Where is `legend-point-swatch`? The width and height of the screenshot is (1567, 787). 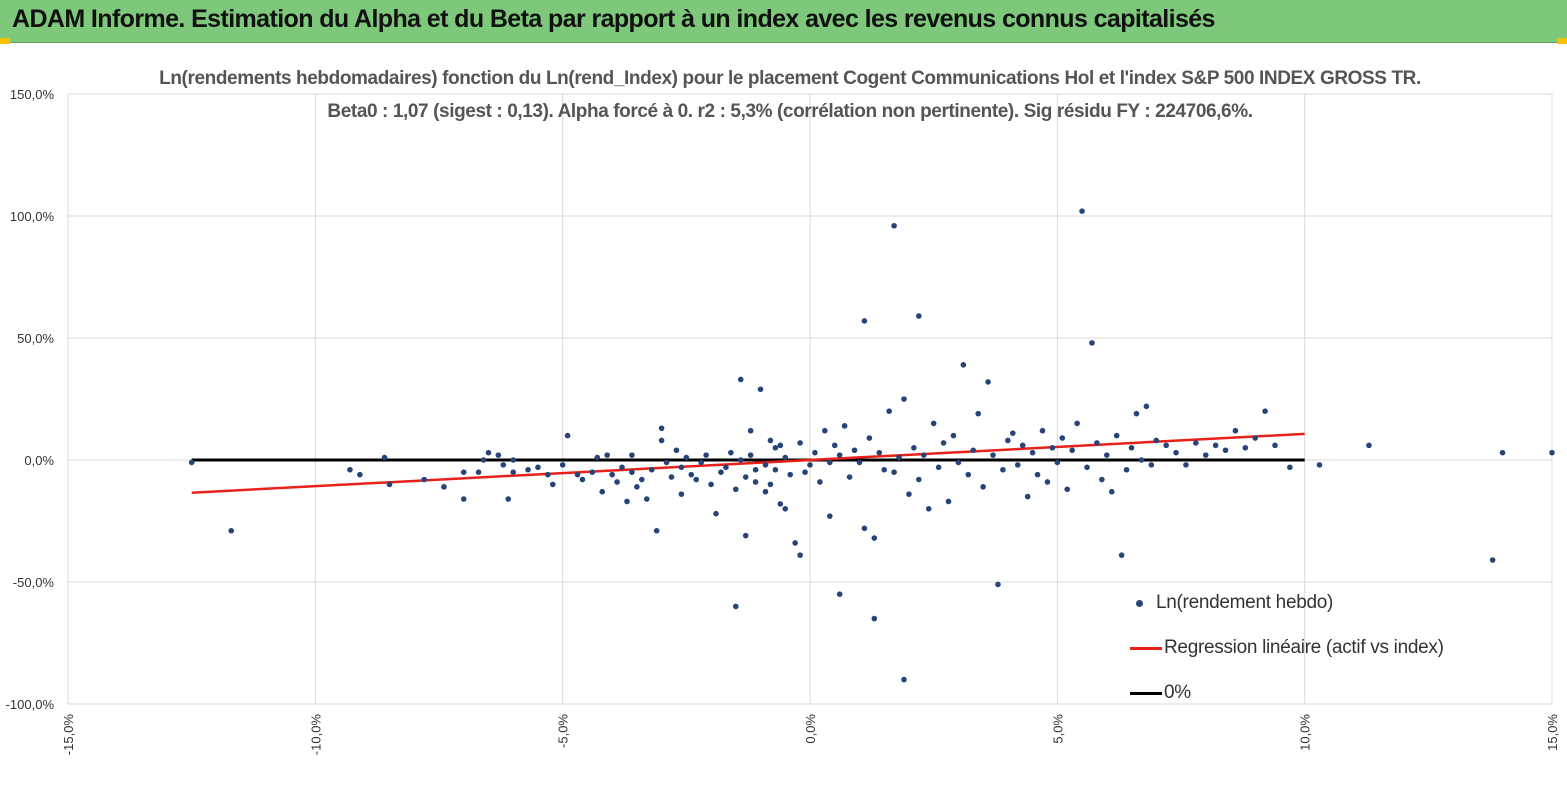 legend-point-swatch is located at coordinates (1139, 603).